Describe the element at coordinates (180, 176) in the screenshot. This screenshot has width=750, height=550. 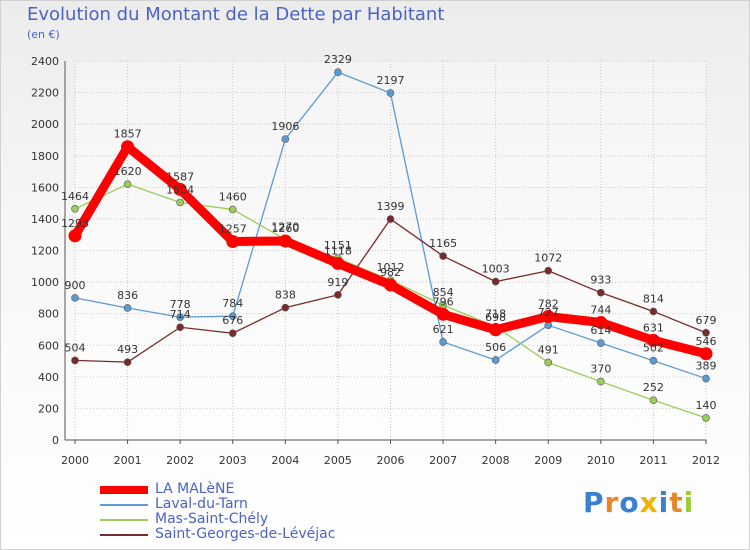
I see `data-label: 1587` at that location.